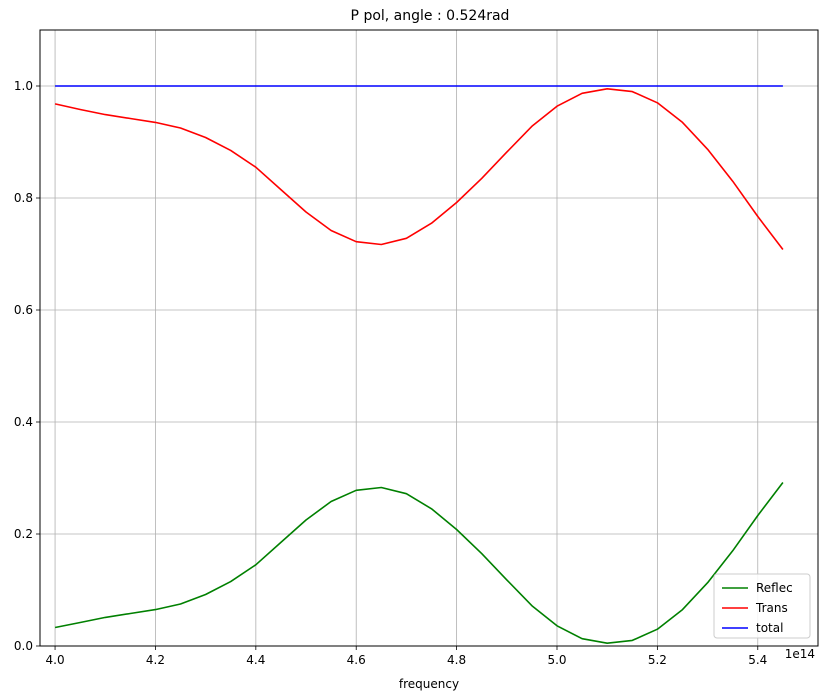 Image resolution: width=826 pixels, height=699 pixels. Describe the element at coordinates (23, 198) in the screenshot. I see `y-tick-label: 0.8` at that location.